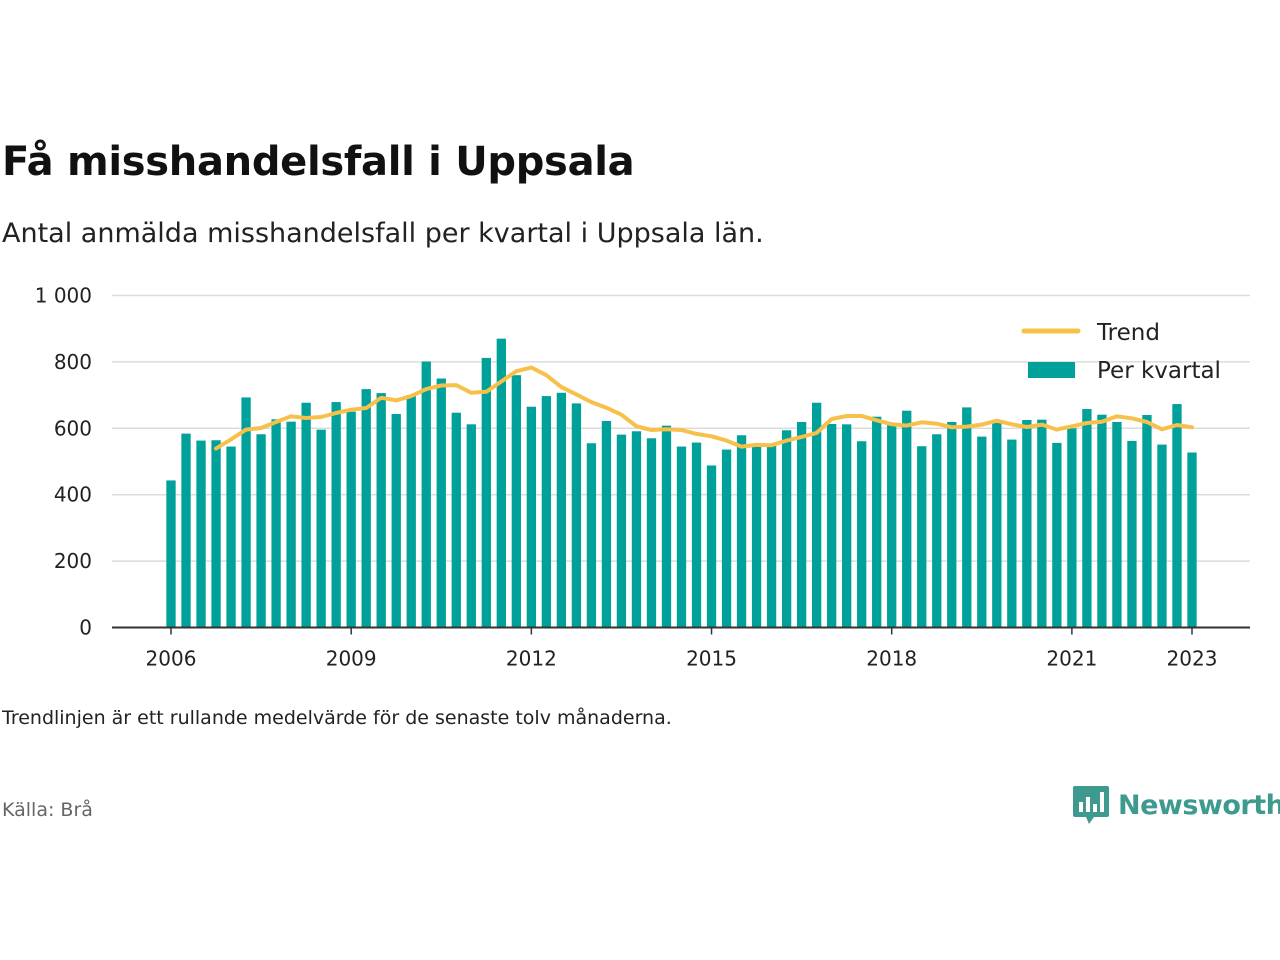  I want to click on newsworthy-logo: Newsworthy, so click(1176, 805).